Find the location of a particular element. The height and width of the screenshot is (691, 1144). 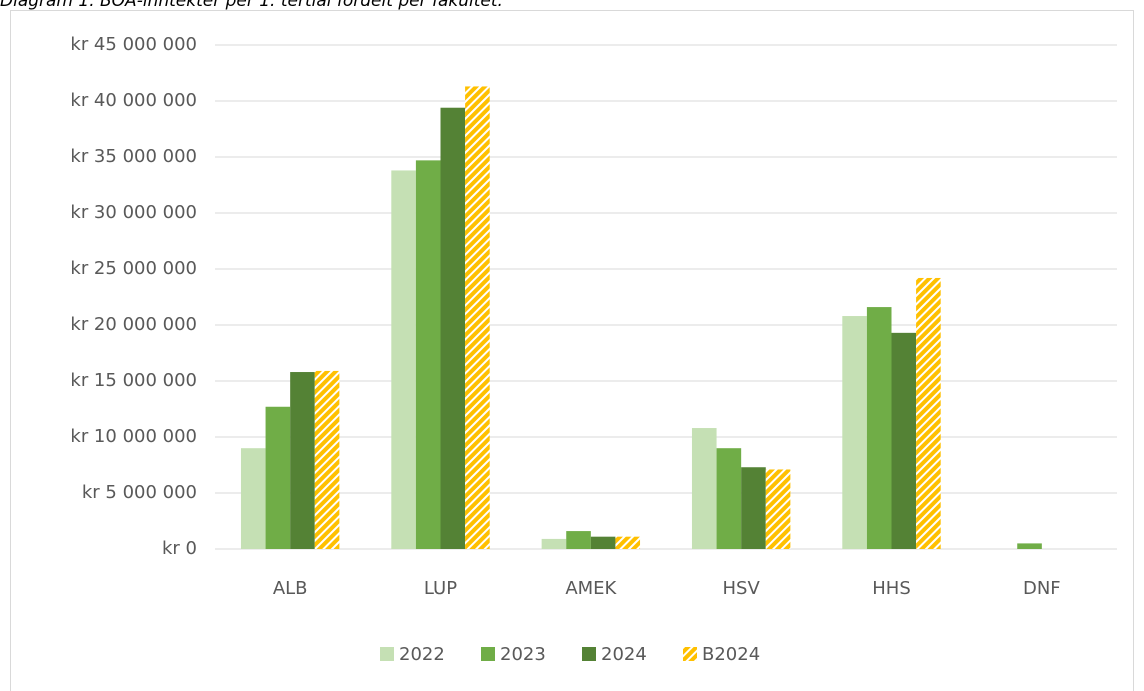

x-tick-label: HHS is located at coordinates (891, 588).